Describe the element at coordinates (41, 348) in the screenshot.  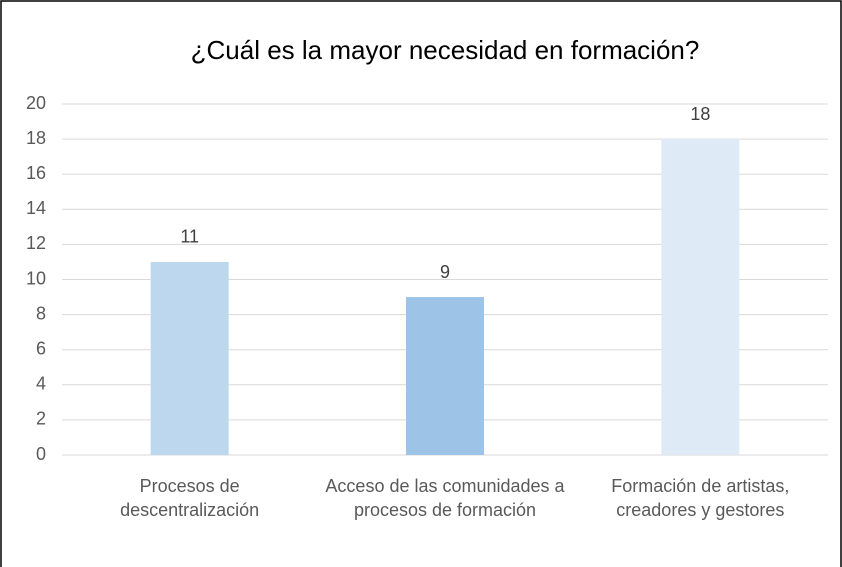
I see `y-tick-label: 6` at that location.